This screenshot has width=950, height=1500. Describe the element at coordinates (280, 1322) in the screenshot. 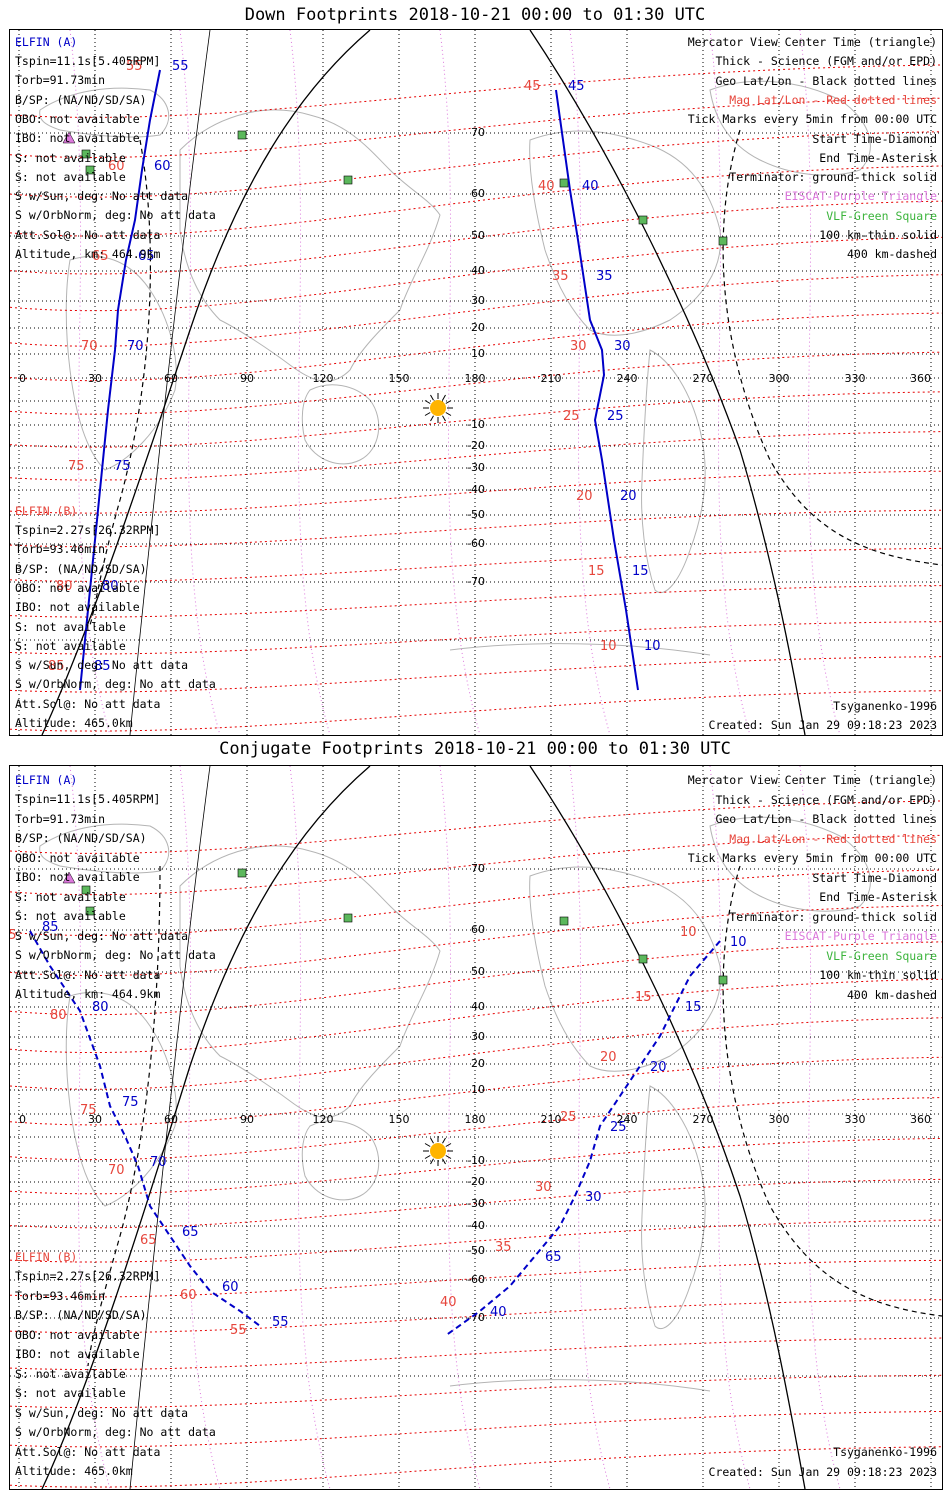

I see `track-time-label: 55` at that location.